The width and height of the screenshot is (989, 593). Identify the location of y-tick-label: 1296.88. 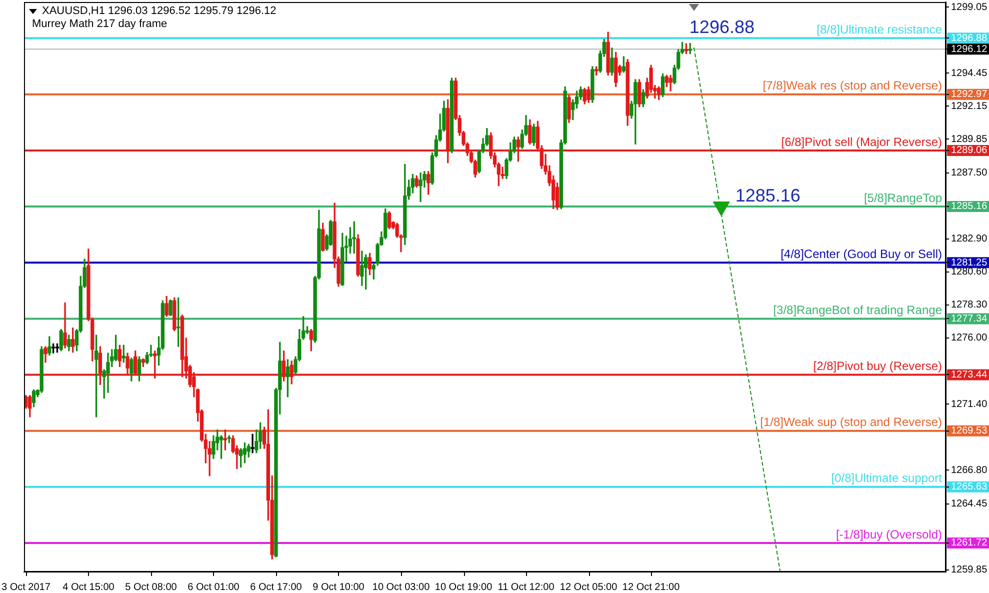
(969, 38).